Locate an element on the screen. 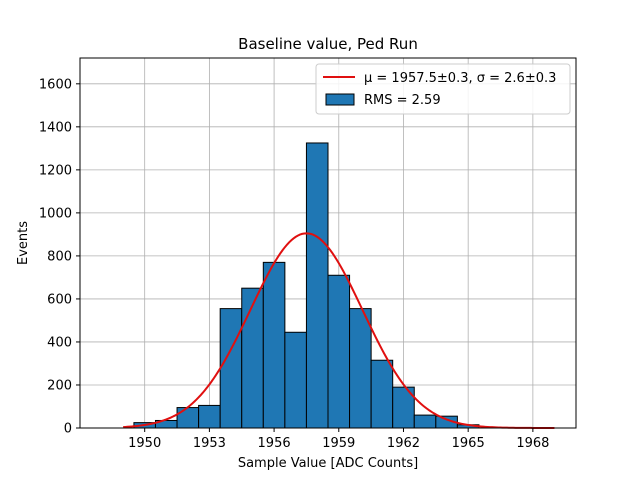 The image size is (640, 480). x-tick-label: 1953 is located at coordinates (209, 443).